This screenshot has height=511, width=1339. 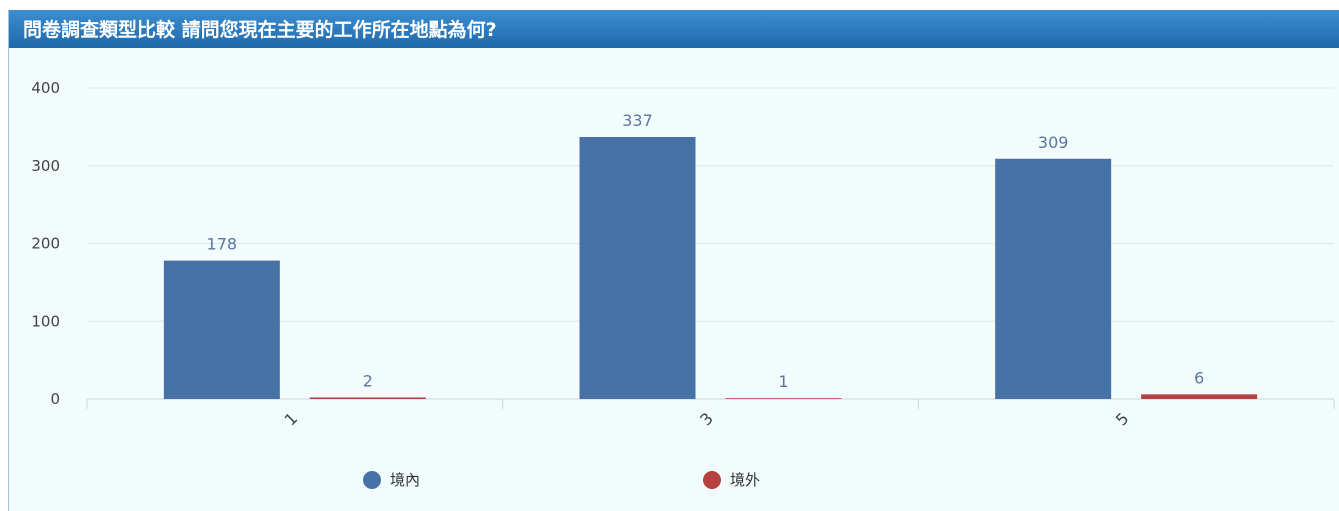 What do you see at coordinates (405, 480) in the screenshot?
I see `legend-label-series0: 境內` at bounding box center [405, 480].